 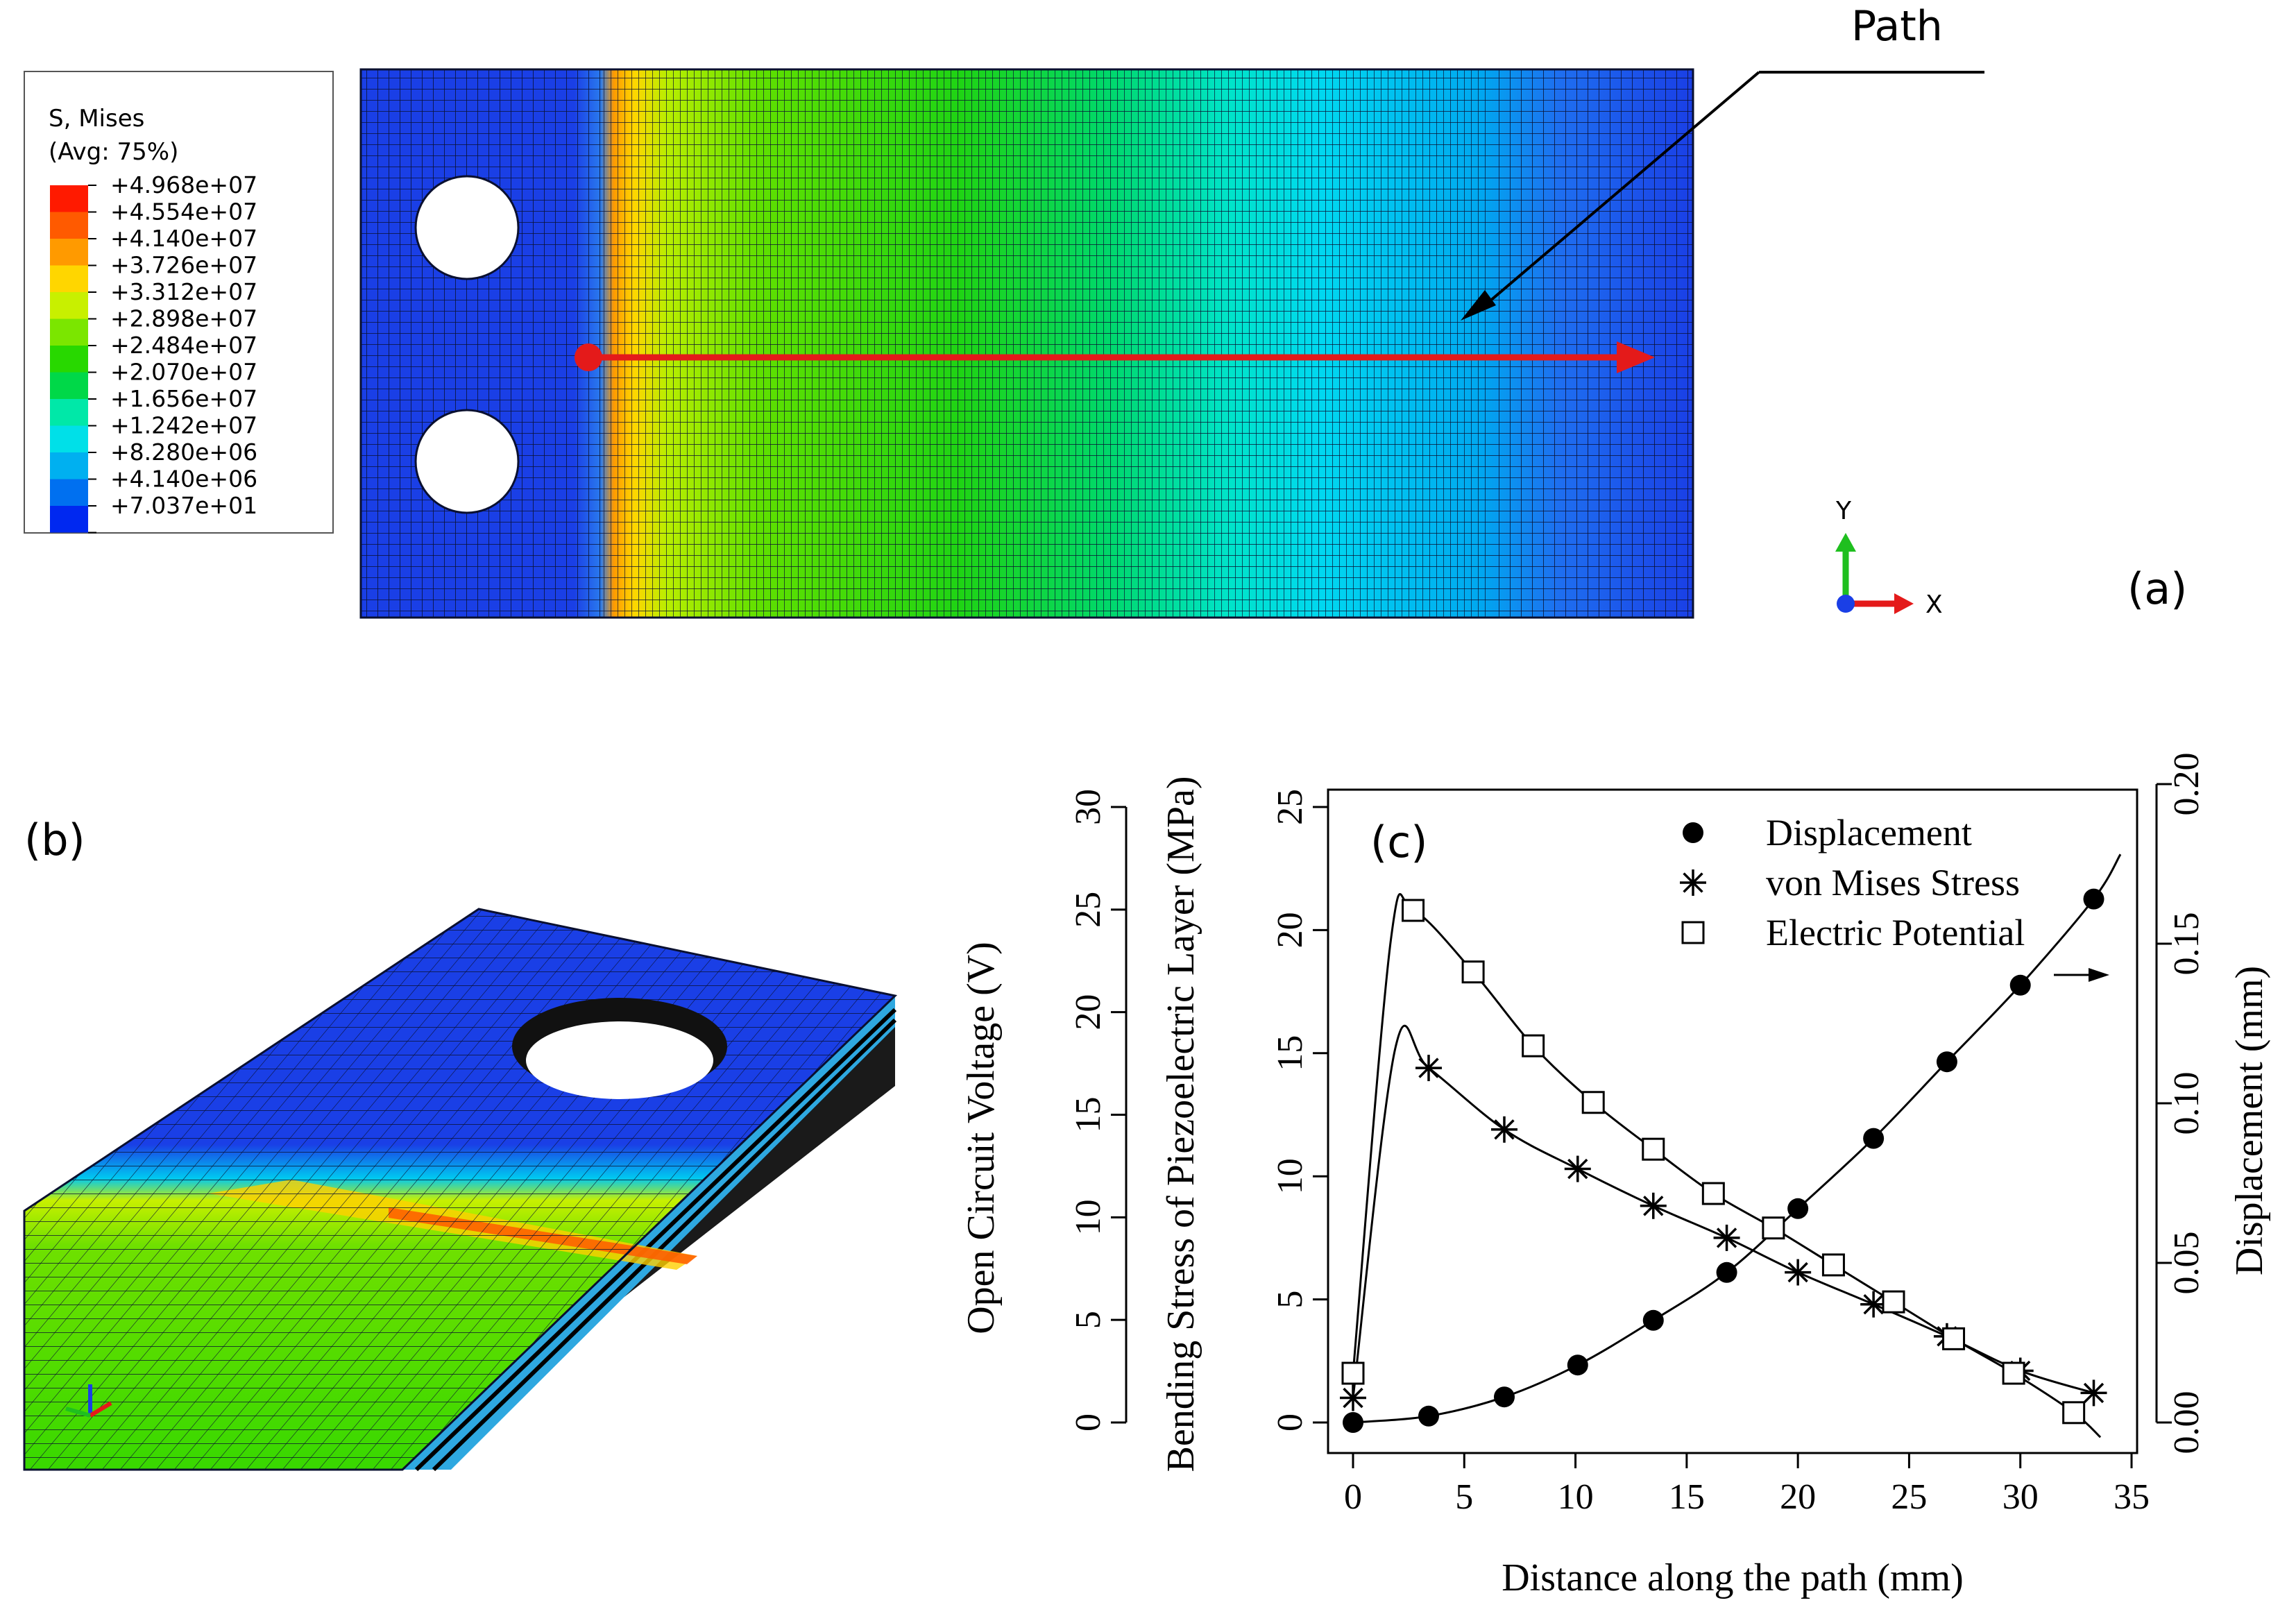 I want to click on voltage-axis: 0 5 10 15 20 25 30, so click(x=1098, y=1110).